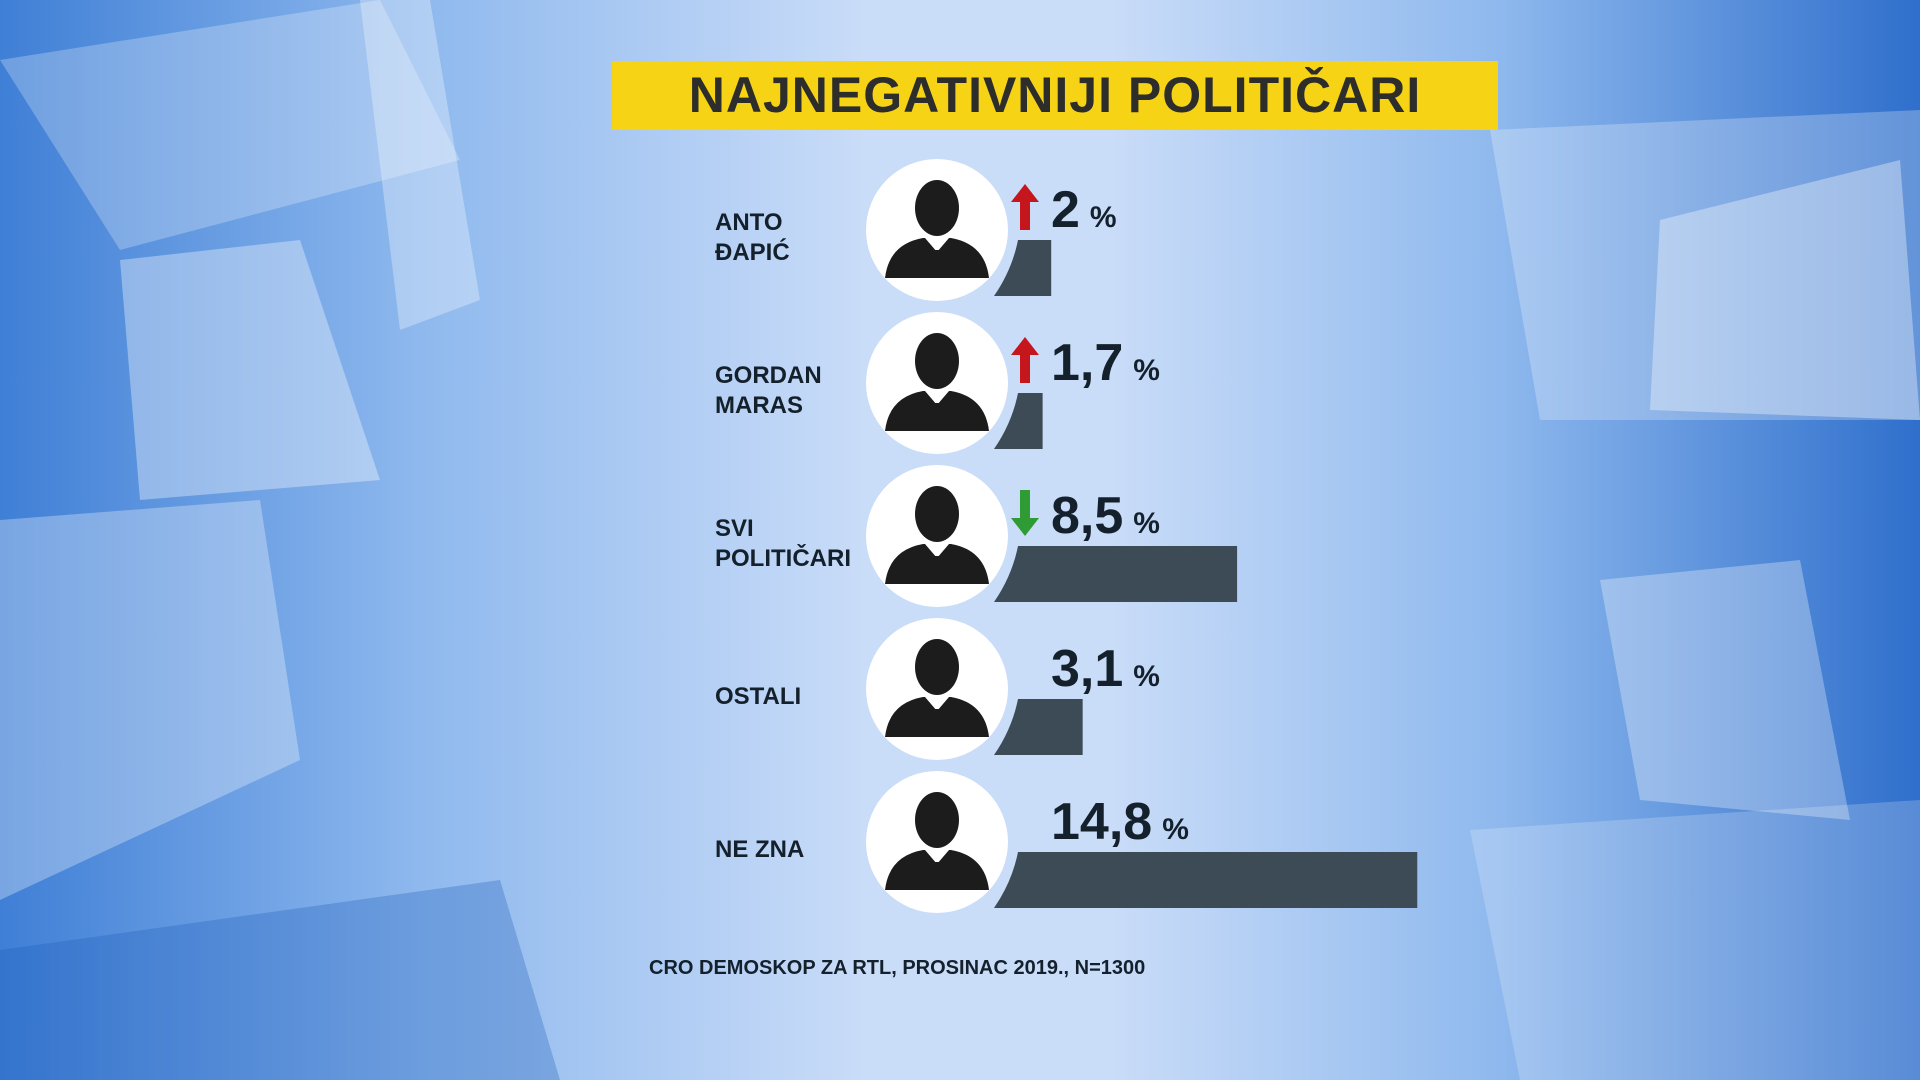 The height and width of the screenshot is (1080, 1920). What do you see at coordinates (1087, 669) in the screenshot?
I see `value-number: 3,1` at bounding box center [1087, 669].